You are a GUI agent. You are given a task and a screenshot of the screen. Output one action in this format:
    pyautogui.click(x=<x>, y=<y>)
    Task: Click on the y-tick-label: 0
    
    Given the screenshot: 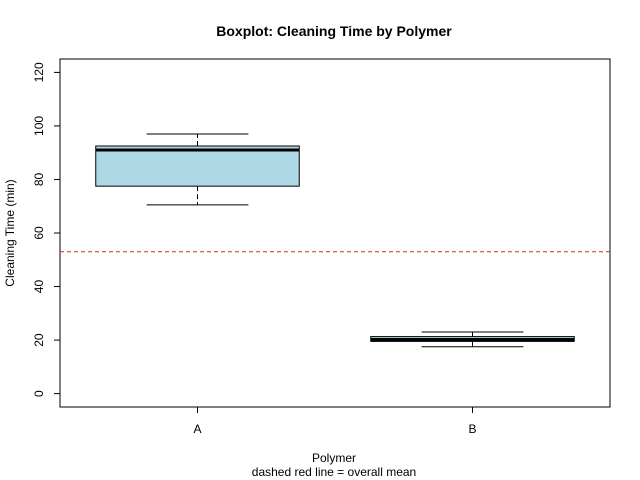 What is the action you would take?
    pyautogui.click(x=39, y=393)
    